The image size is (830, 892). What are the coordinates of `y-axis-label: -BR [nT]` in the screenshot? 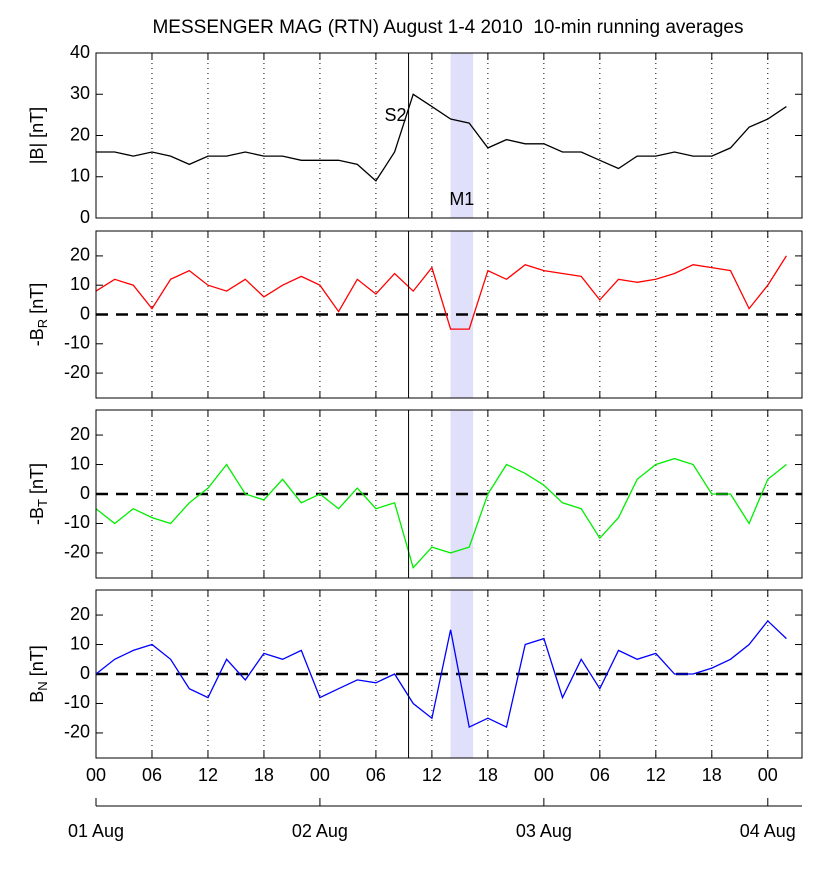 It's located at (39, 314).